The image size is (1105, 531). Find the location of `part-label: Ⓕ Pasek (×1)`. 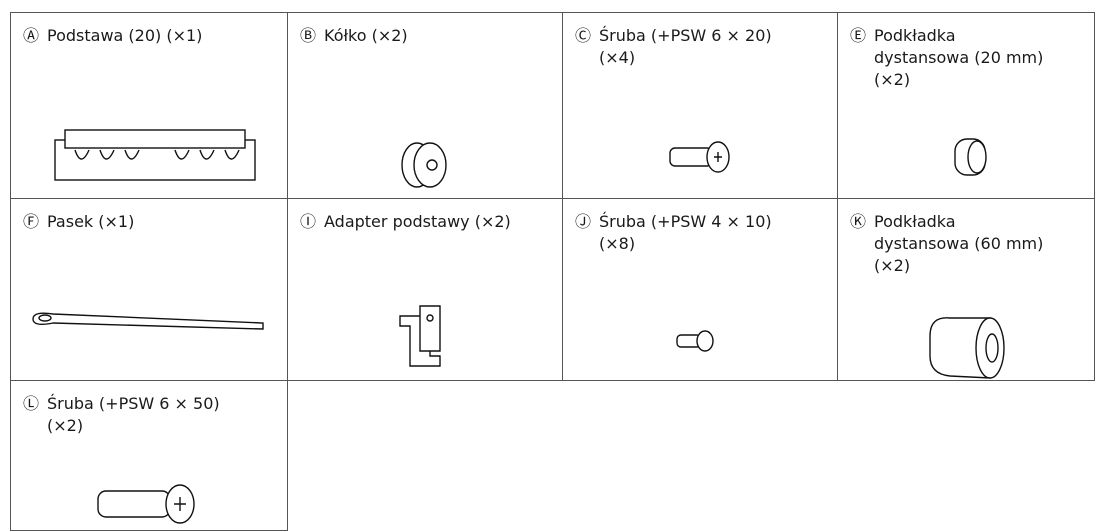

part-label: Ⓕ Pasek (×1) is located at coordinates (78, 222).